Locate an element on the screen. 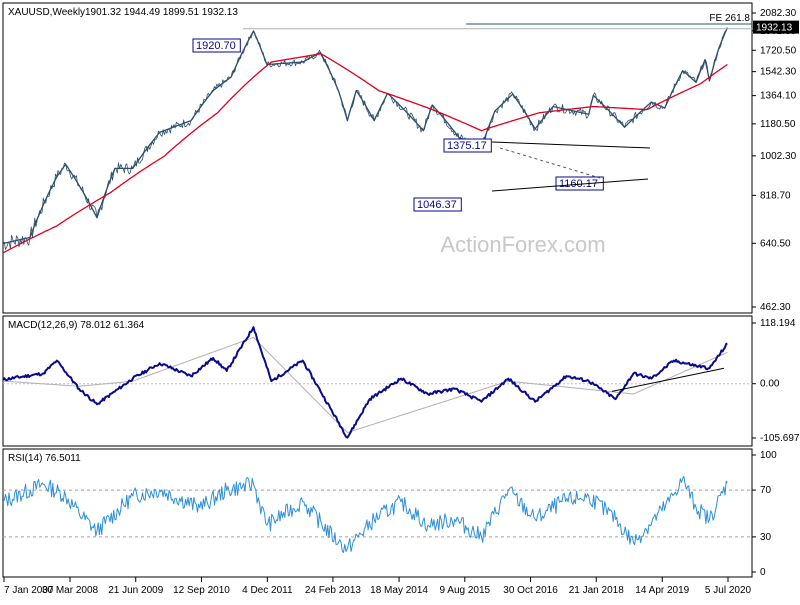 Image resolution: width=800 pixels, height=605 pixels. macd-y-tick-label: 0.00 is located at coordinates (770, 384).